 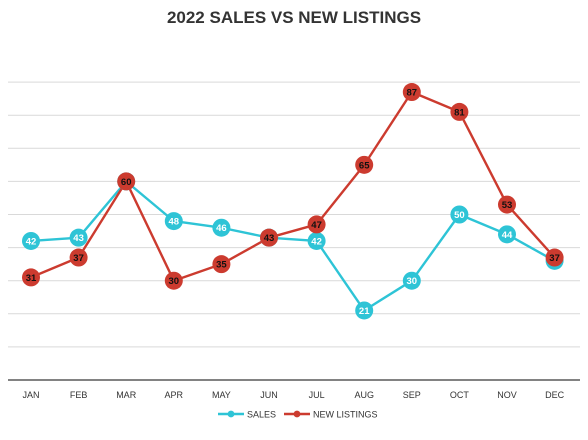 I want to click on data-label: 35, so click(x=221, y=265).